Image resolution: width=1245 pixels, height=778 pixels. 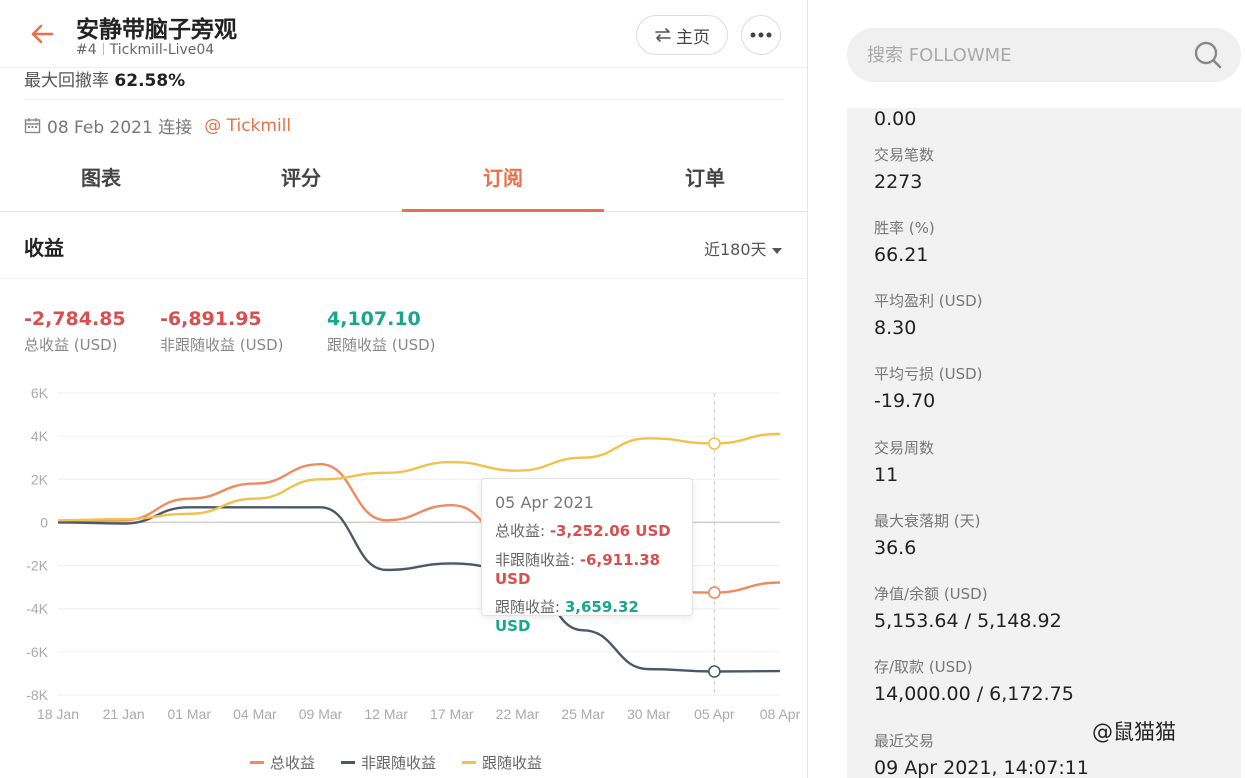 What do you see at coordinates (904, 741) in the screenshot?
I see `stat-label: 最近交易` at bounding box center [904, 741].